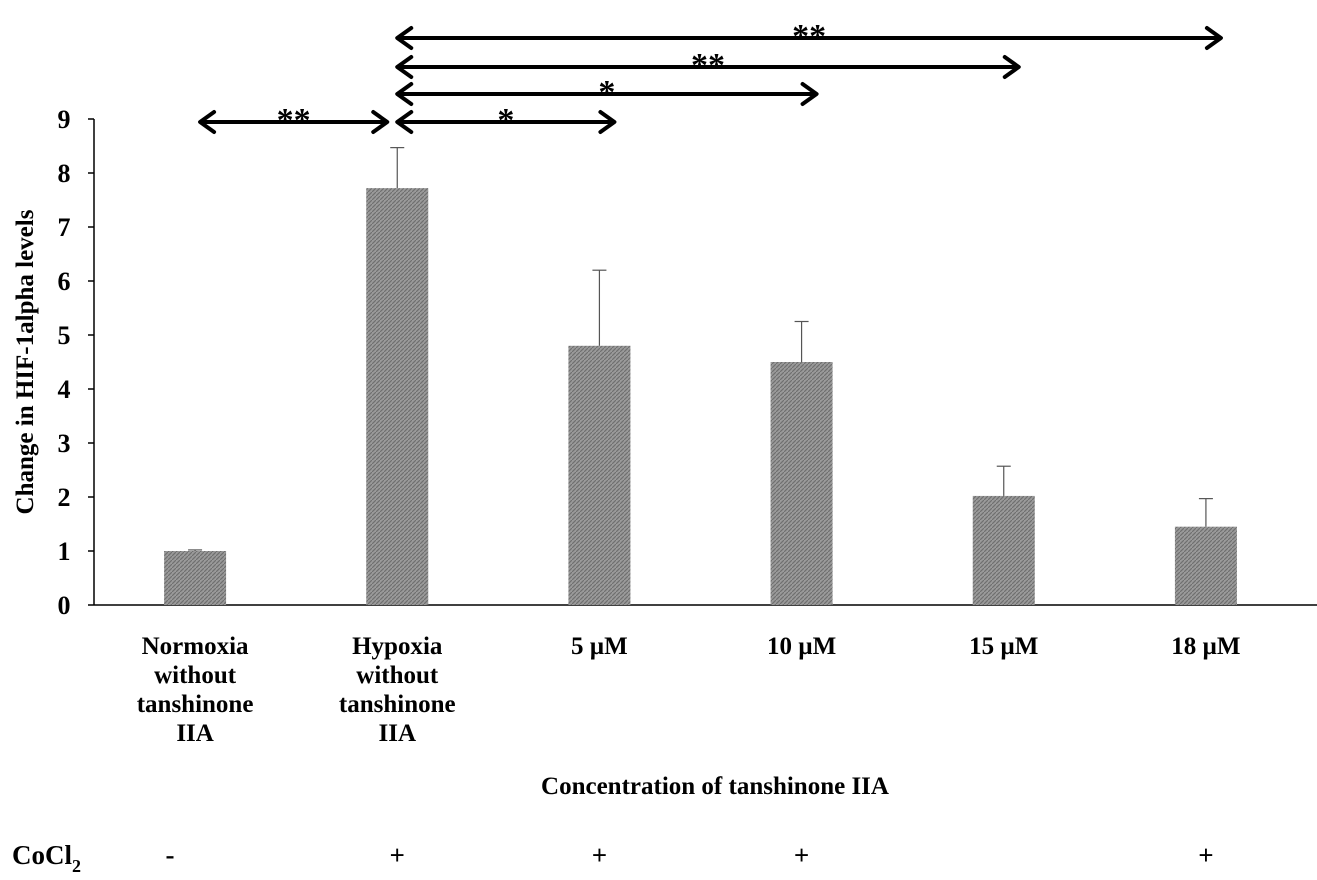 The height and width of the screenshot is (880, 1317). I want to click on x-category-label: 5 µM, so click(599, 646).